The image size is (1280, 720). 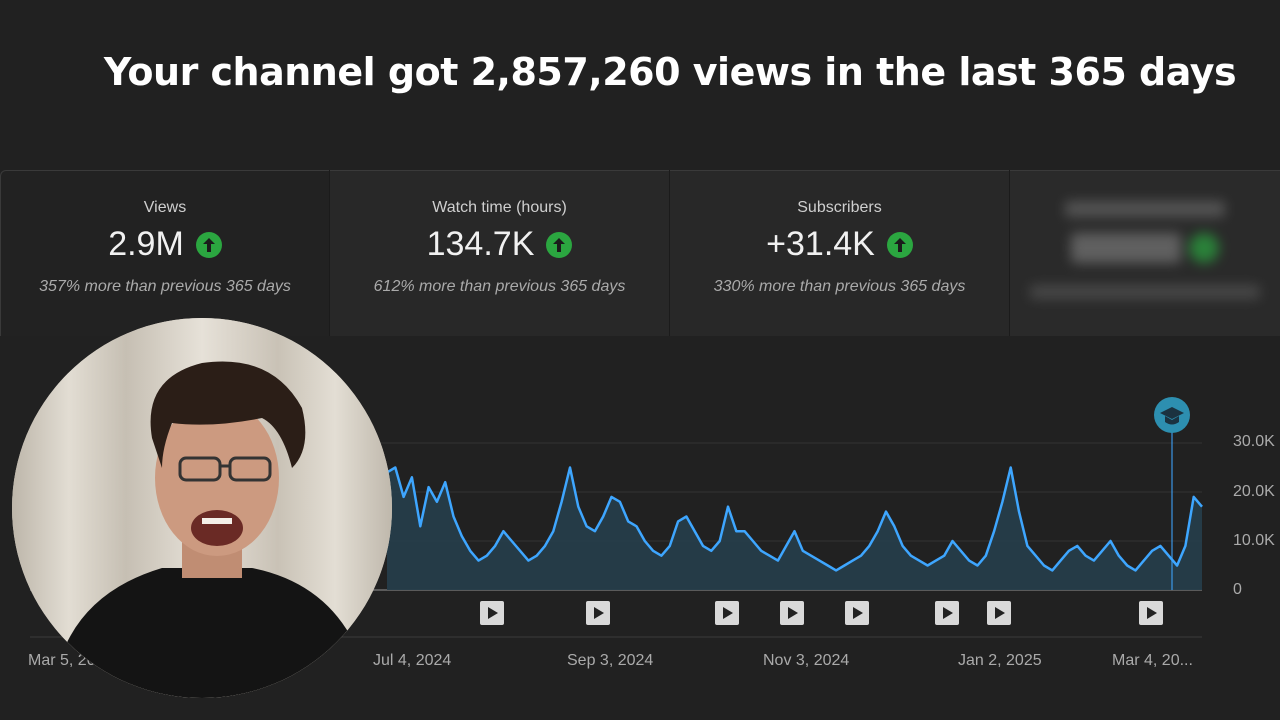 What do you see at coordinates (839, 286) in the screenshot?
I see `subscribers-comparison: 330% more than previous 365 days` at bounding box center [839, 286].